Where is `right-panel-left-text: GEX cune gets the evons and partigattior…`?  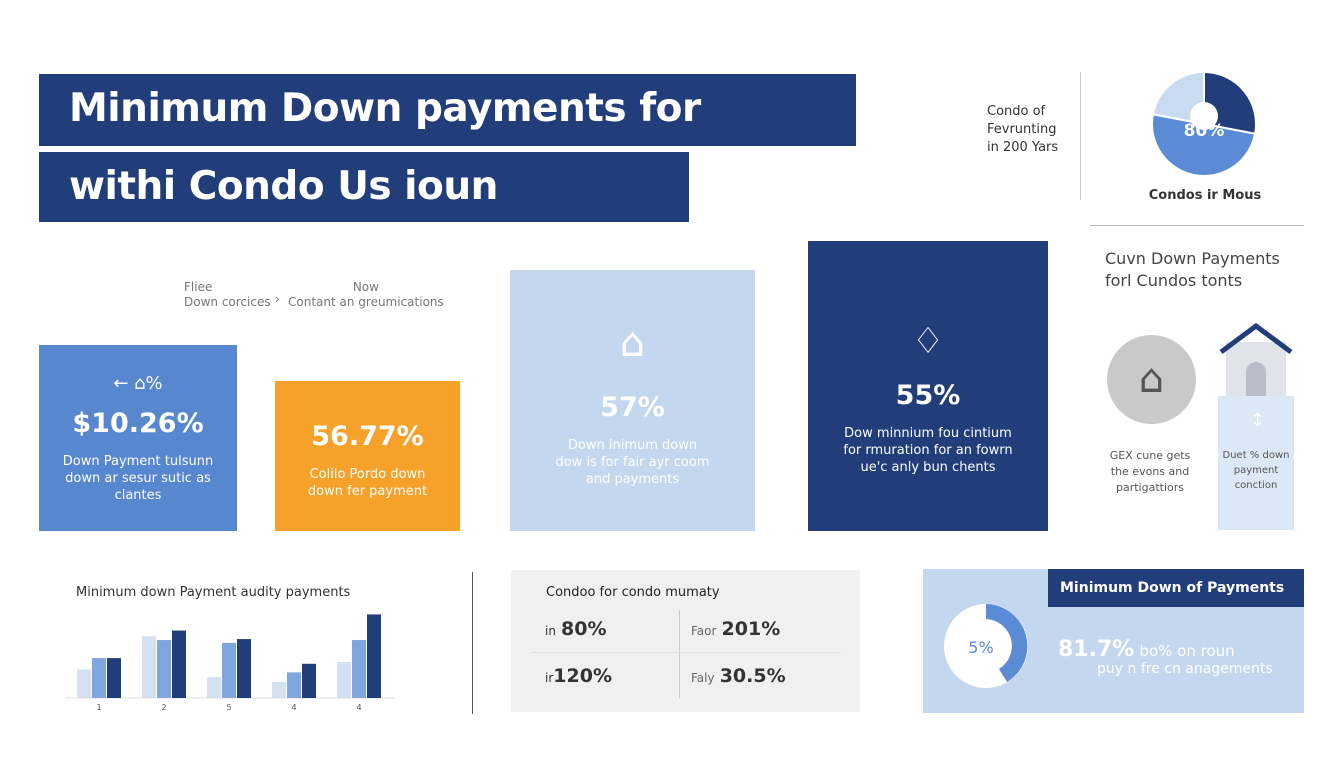 right-panel-left-text: GEX cune gets the evons and partigattior… is located at coordinates (1150, 471).